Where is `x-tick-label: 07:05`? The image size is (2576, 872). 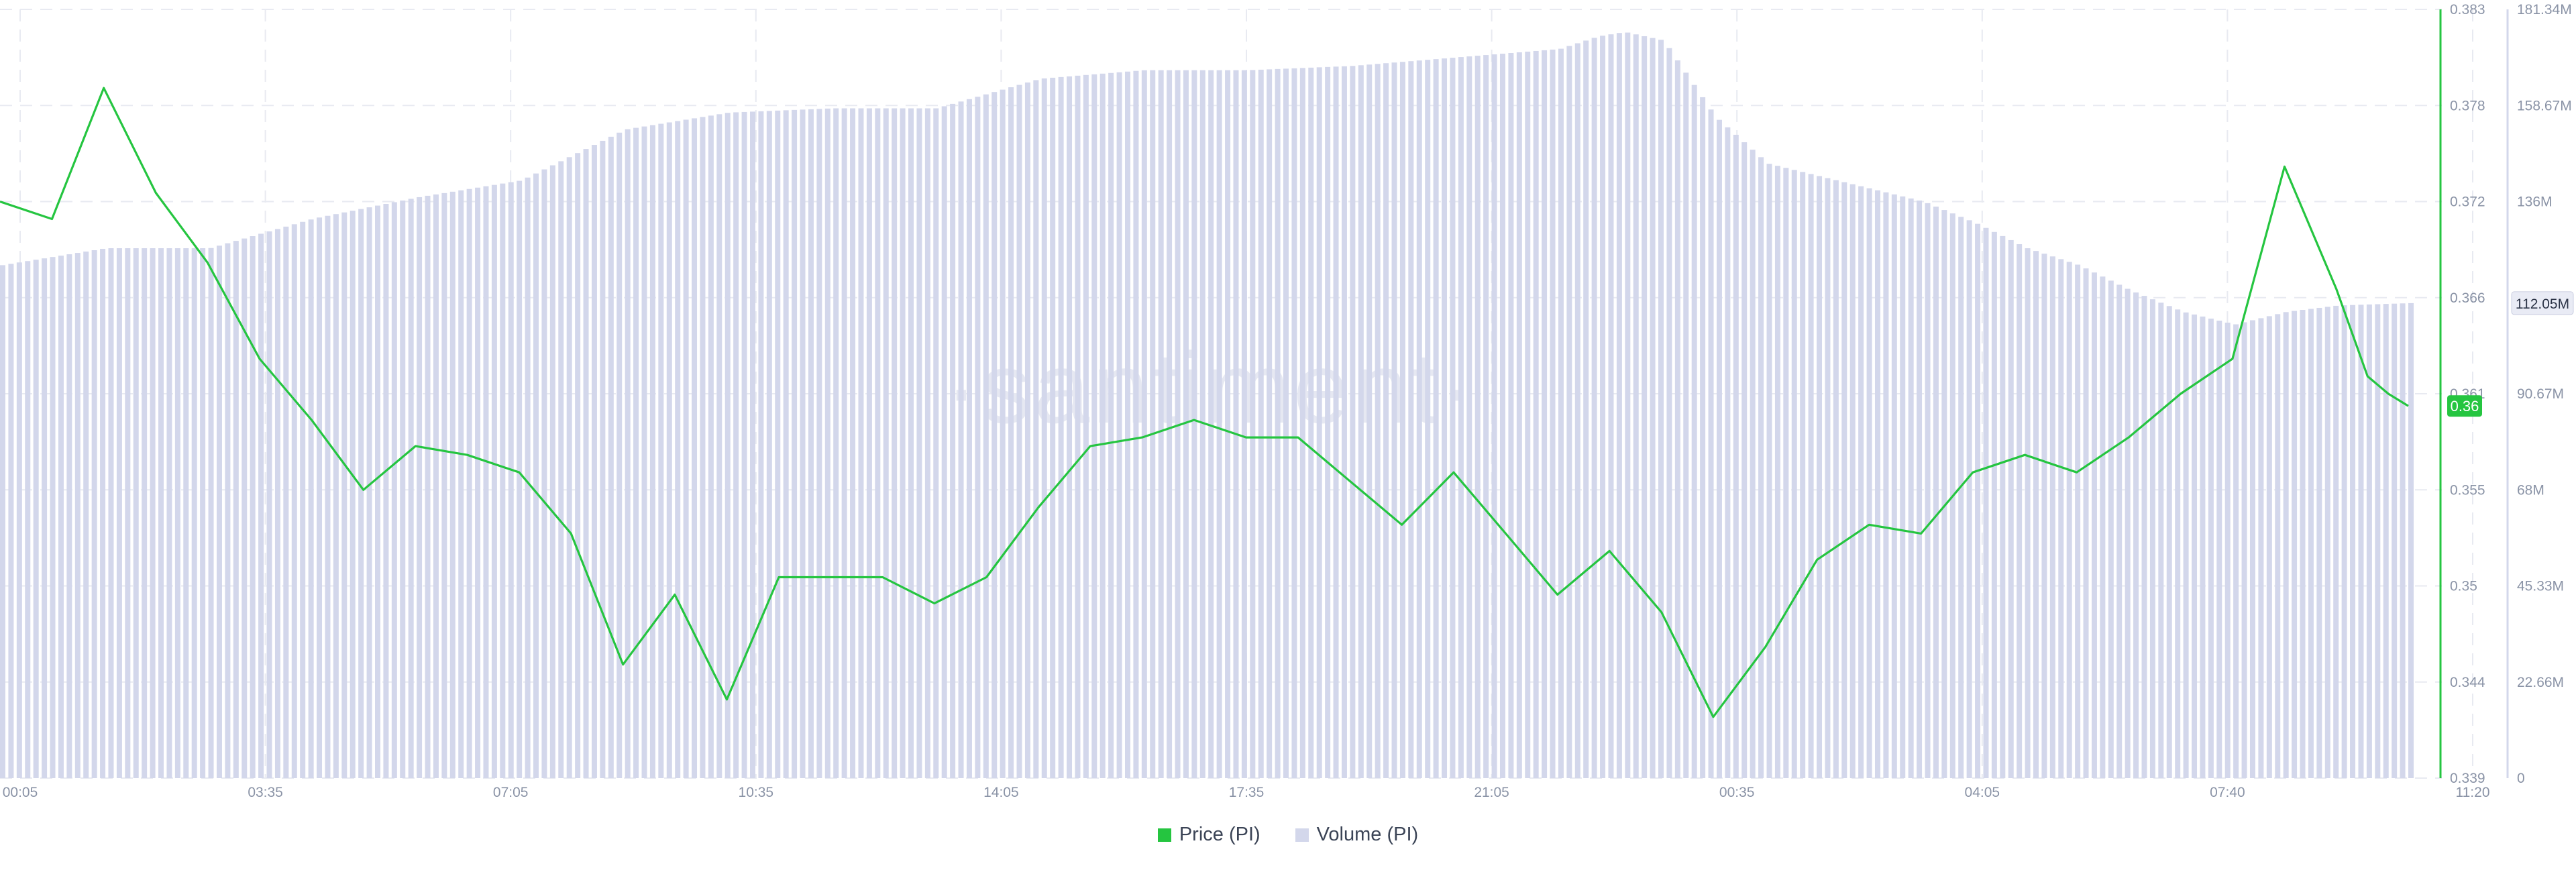 x-tick-label: 07:05 is located at coordinates (511, 793).